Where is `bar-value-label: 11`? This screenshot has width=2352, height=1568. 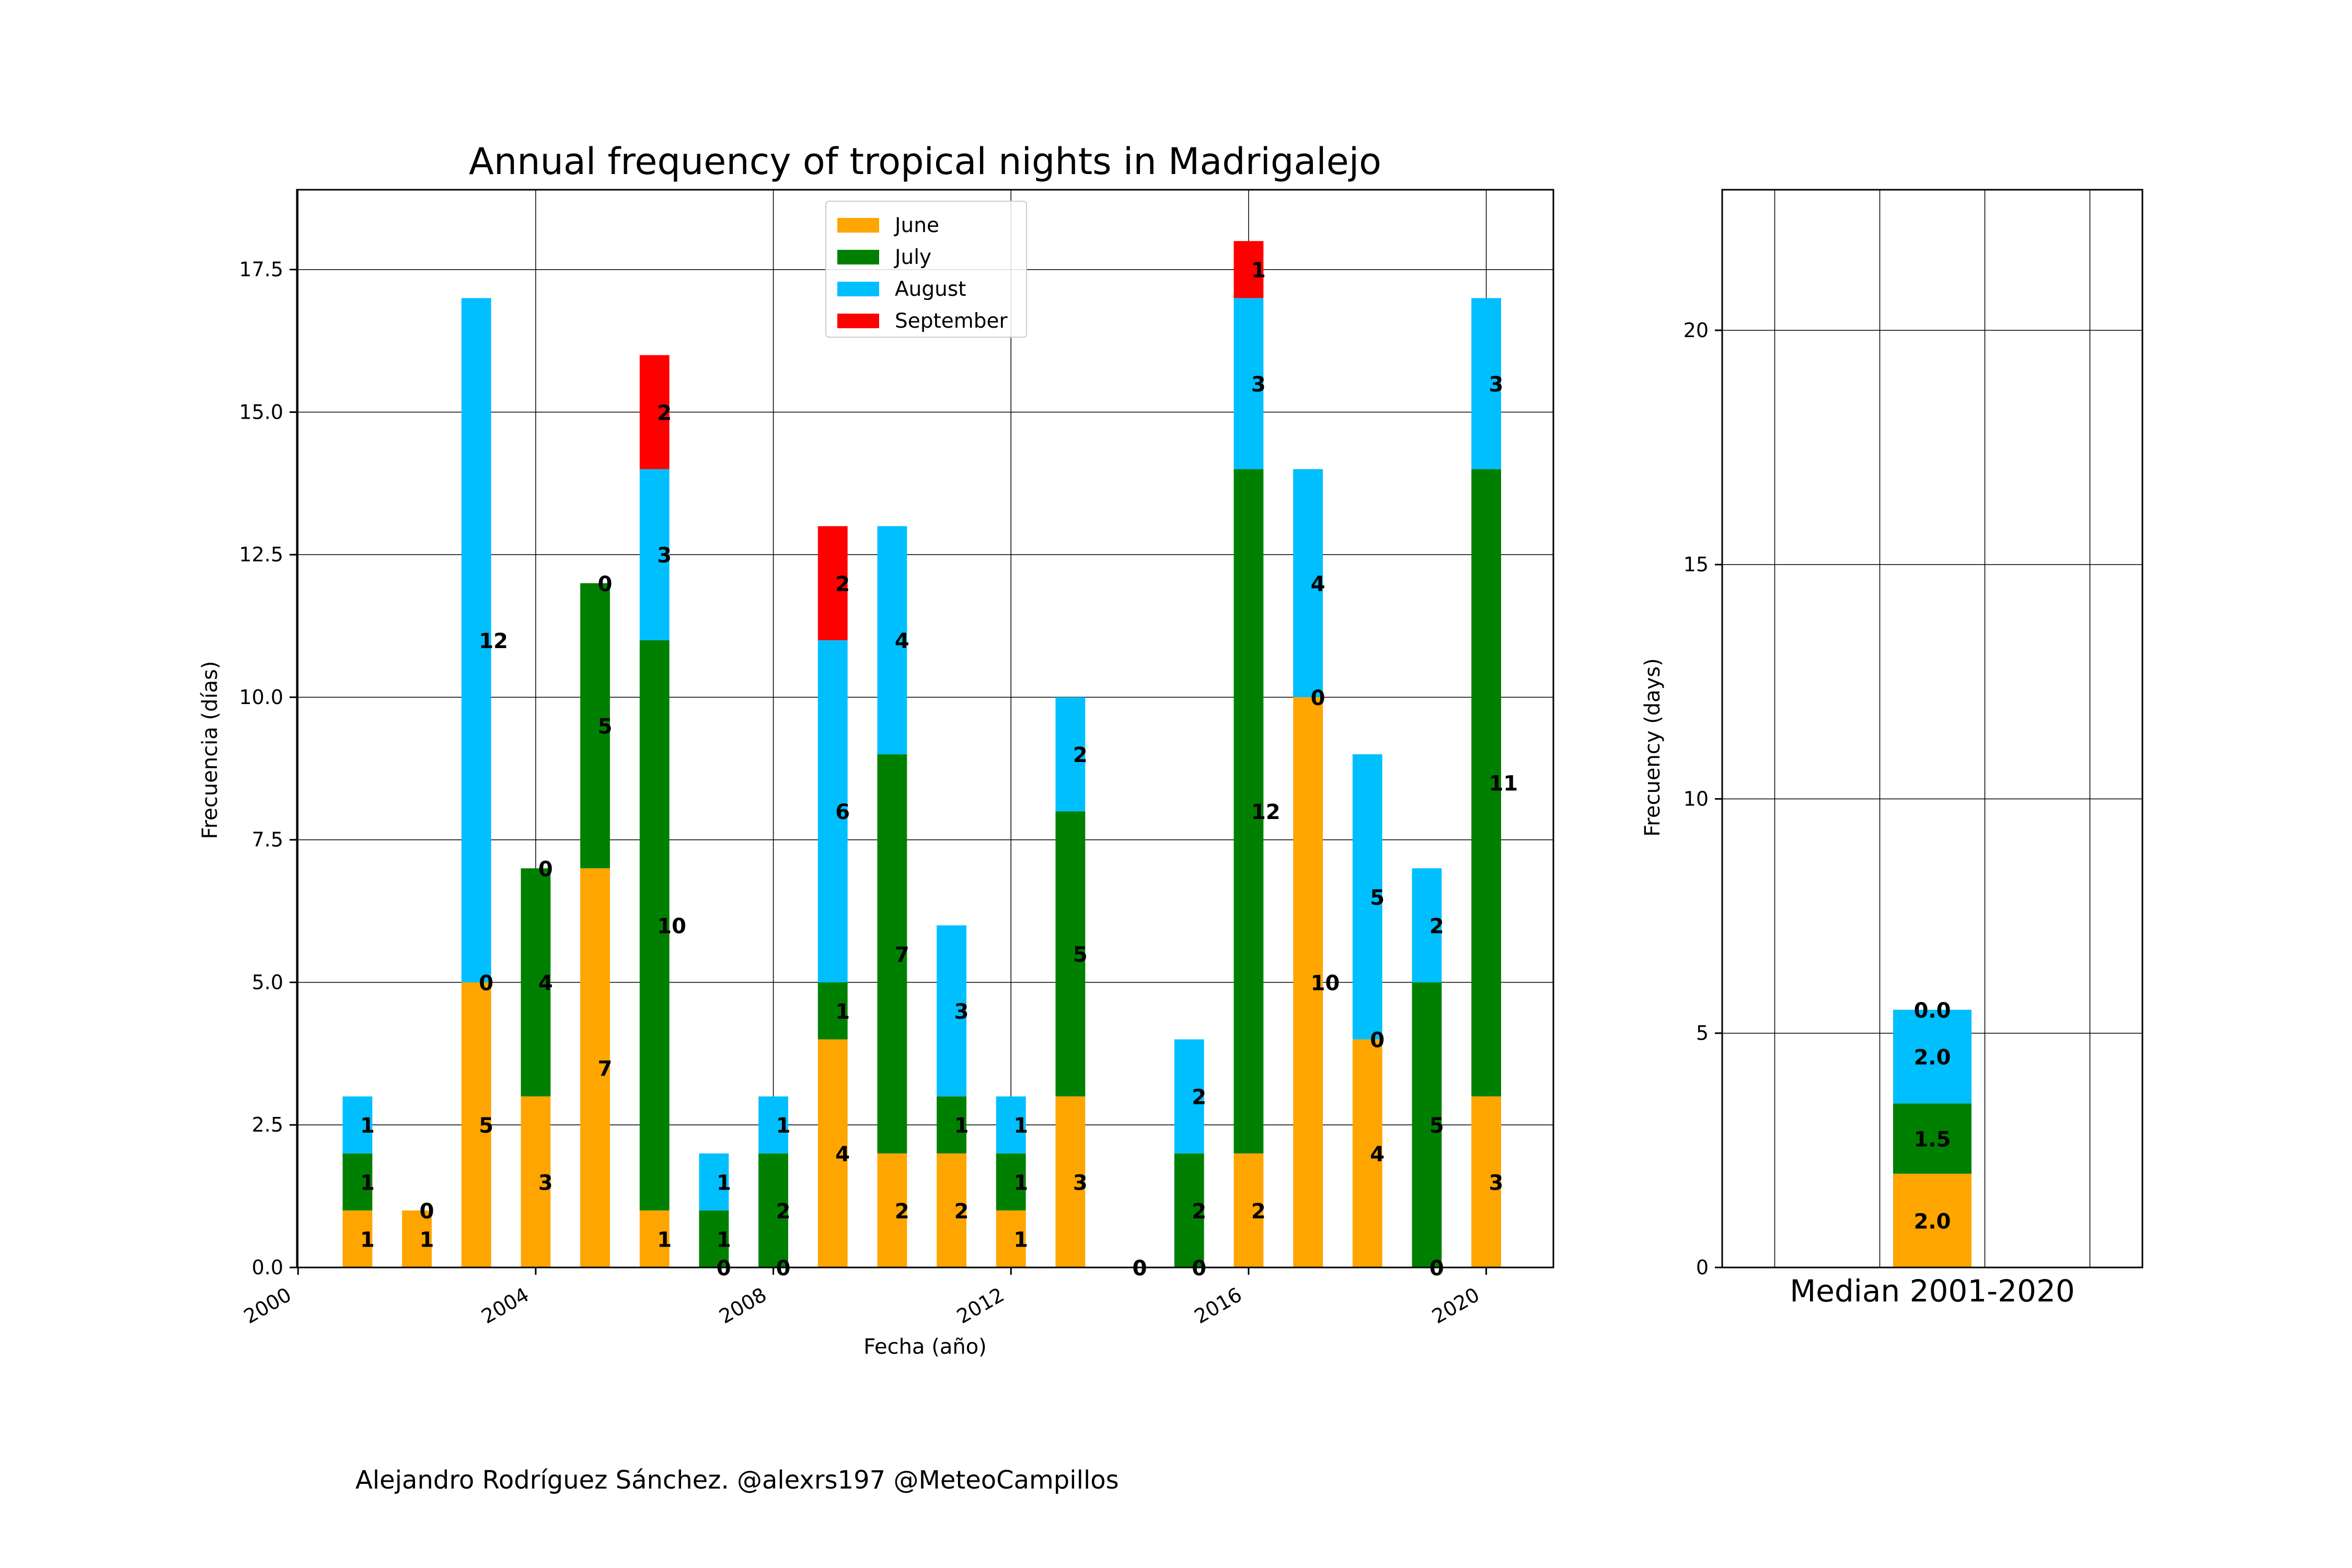
bar-value-label: 11 is located at coordinates (1503, 784).